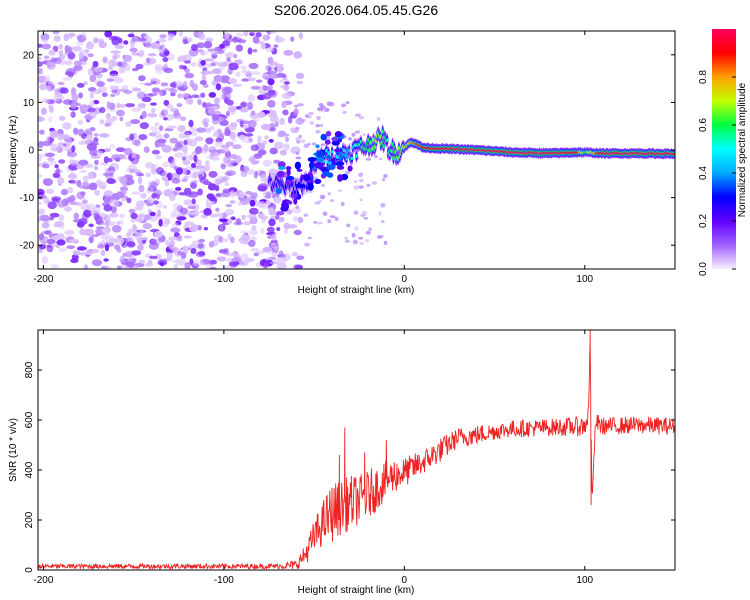  What do you see at coordinates (356, 590) in the screenshot?
I see `snr-x-axis-label: Height of straight line (km)` at bounding box center [356, 590].